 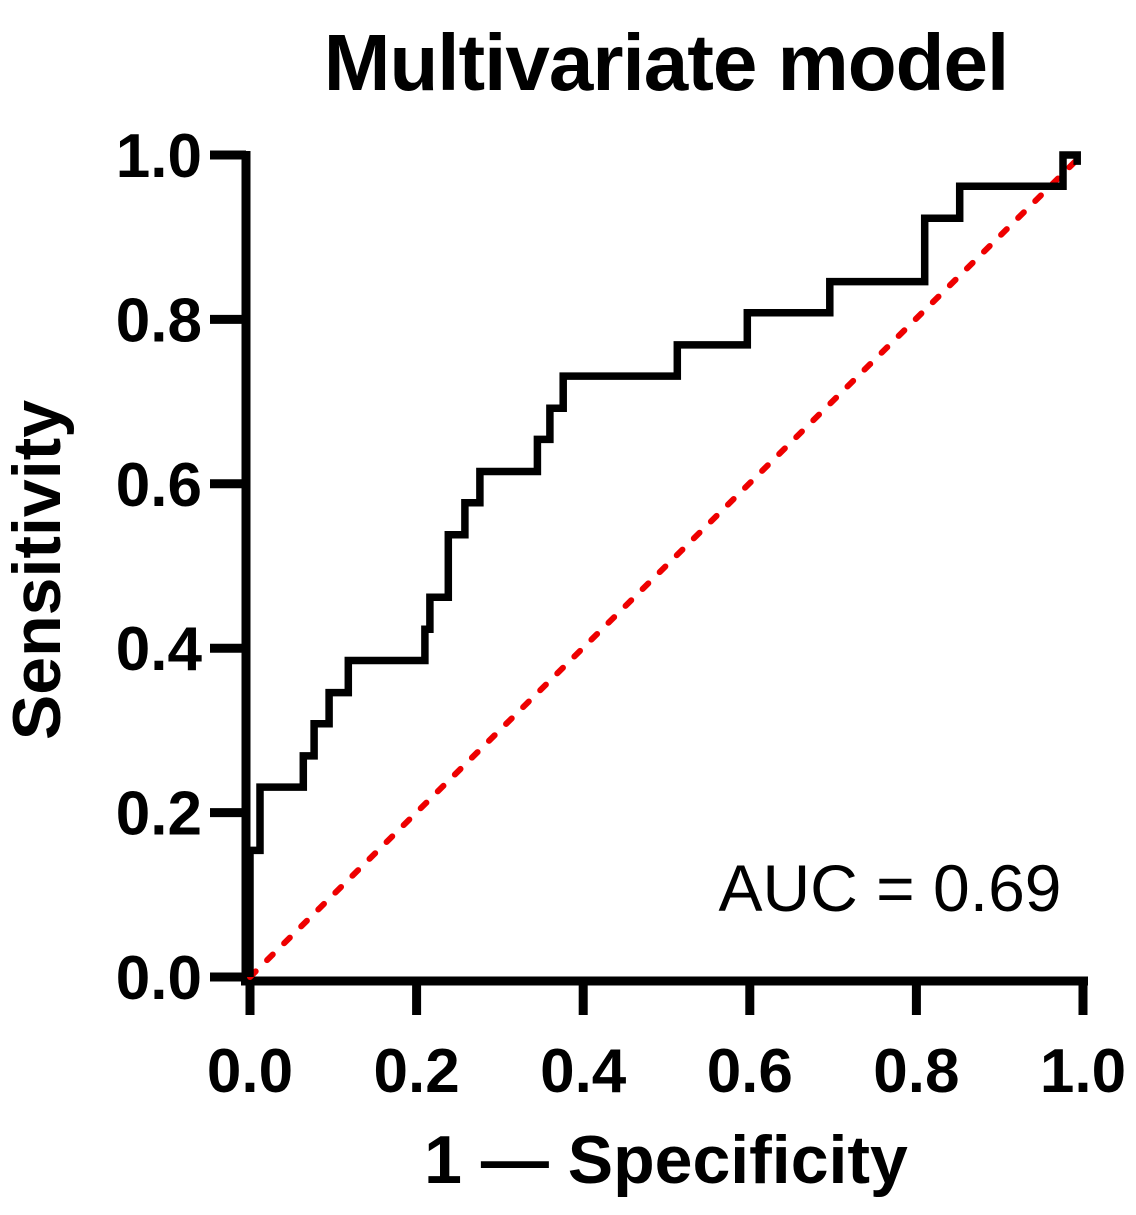 What do you see at coordinates (159, 649) in the screenshot?
I see `y-tick-label: 0.4` at bounding box center [159, 649].